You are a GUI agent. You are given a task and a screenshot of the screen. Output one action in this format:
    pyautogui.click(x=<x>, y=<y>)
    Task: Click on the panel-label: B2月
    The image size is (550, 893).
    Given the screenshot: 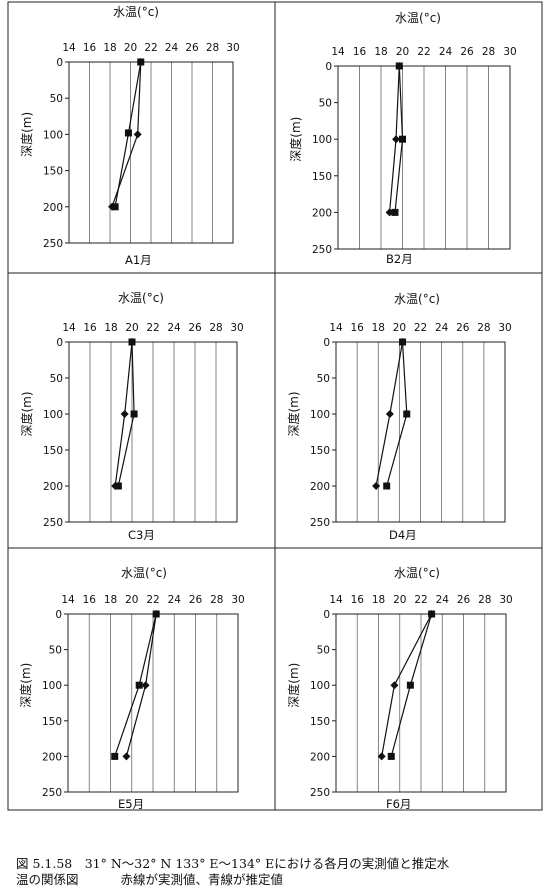 What is the action you would take?
    pyautogui.click(x=399, y=259)
    